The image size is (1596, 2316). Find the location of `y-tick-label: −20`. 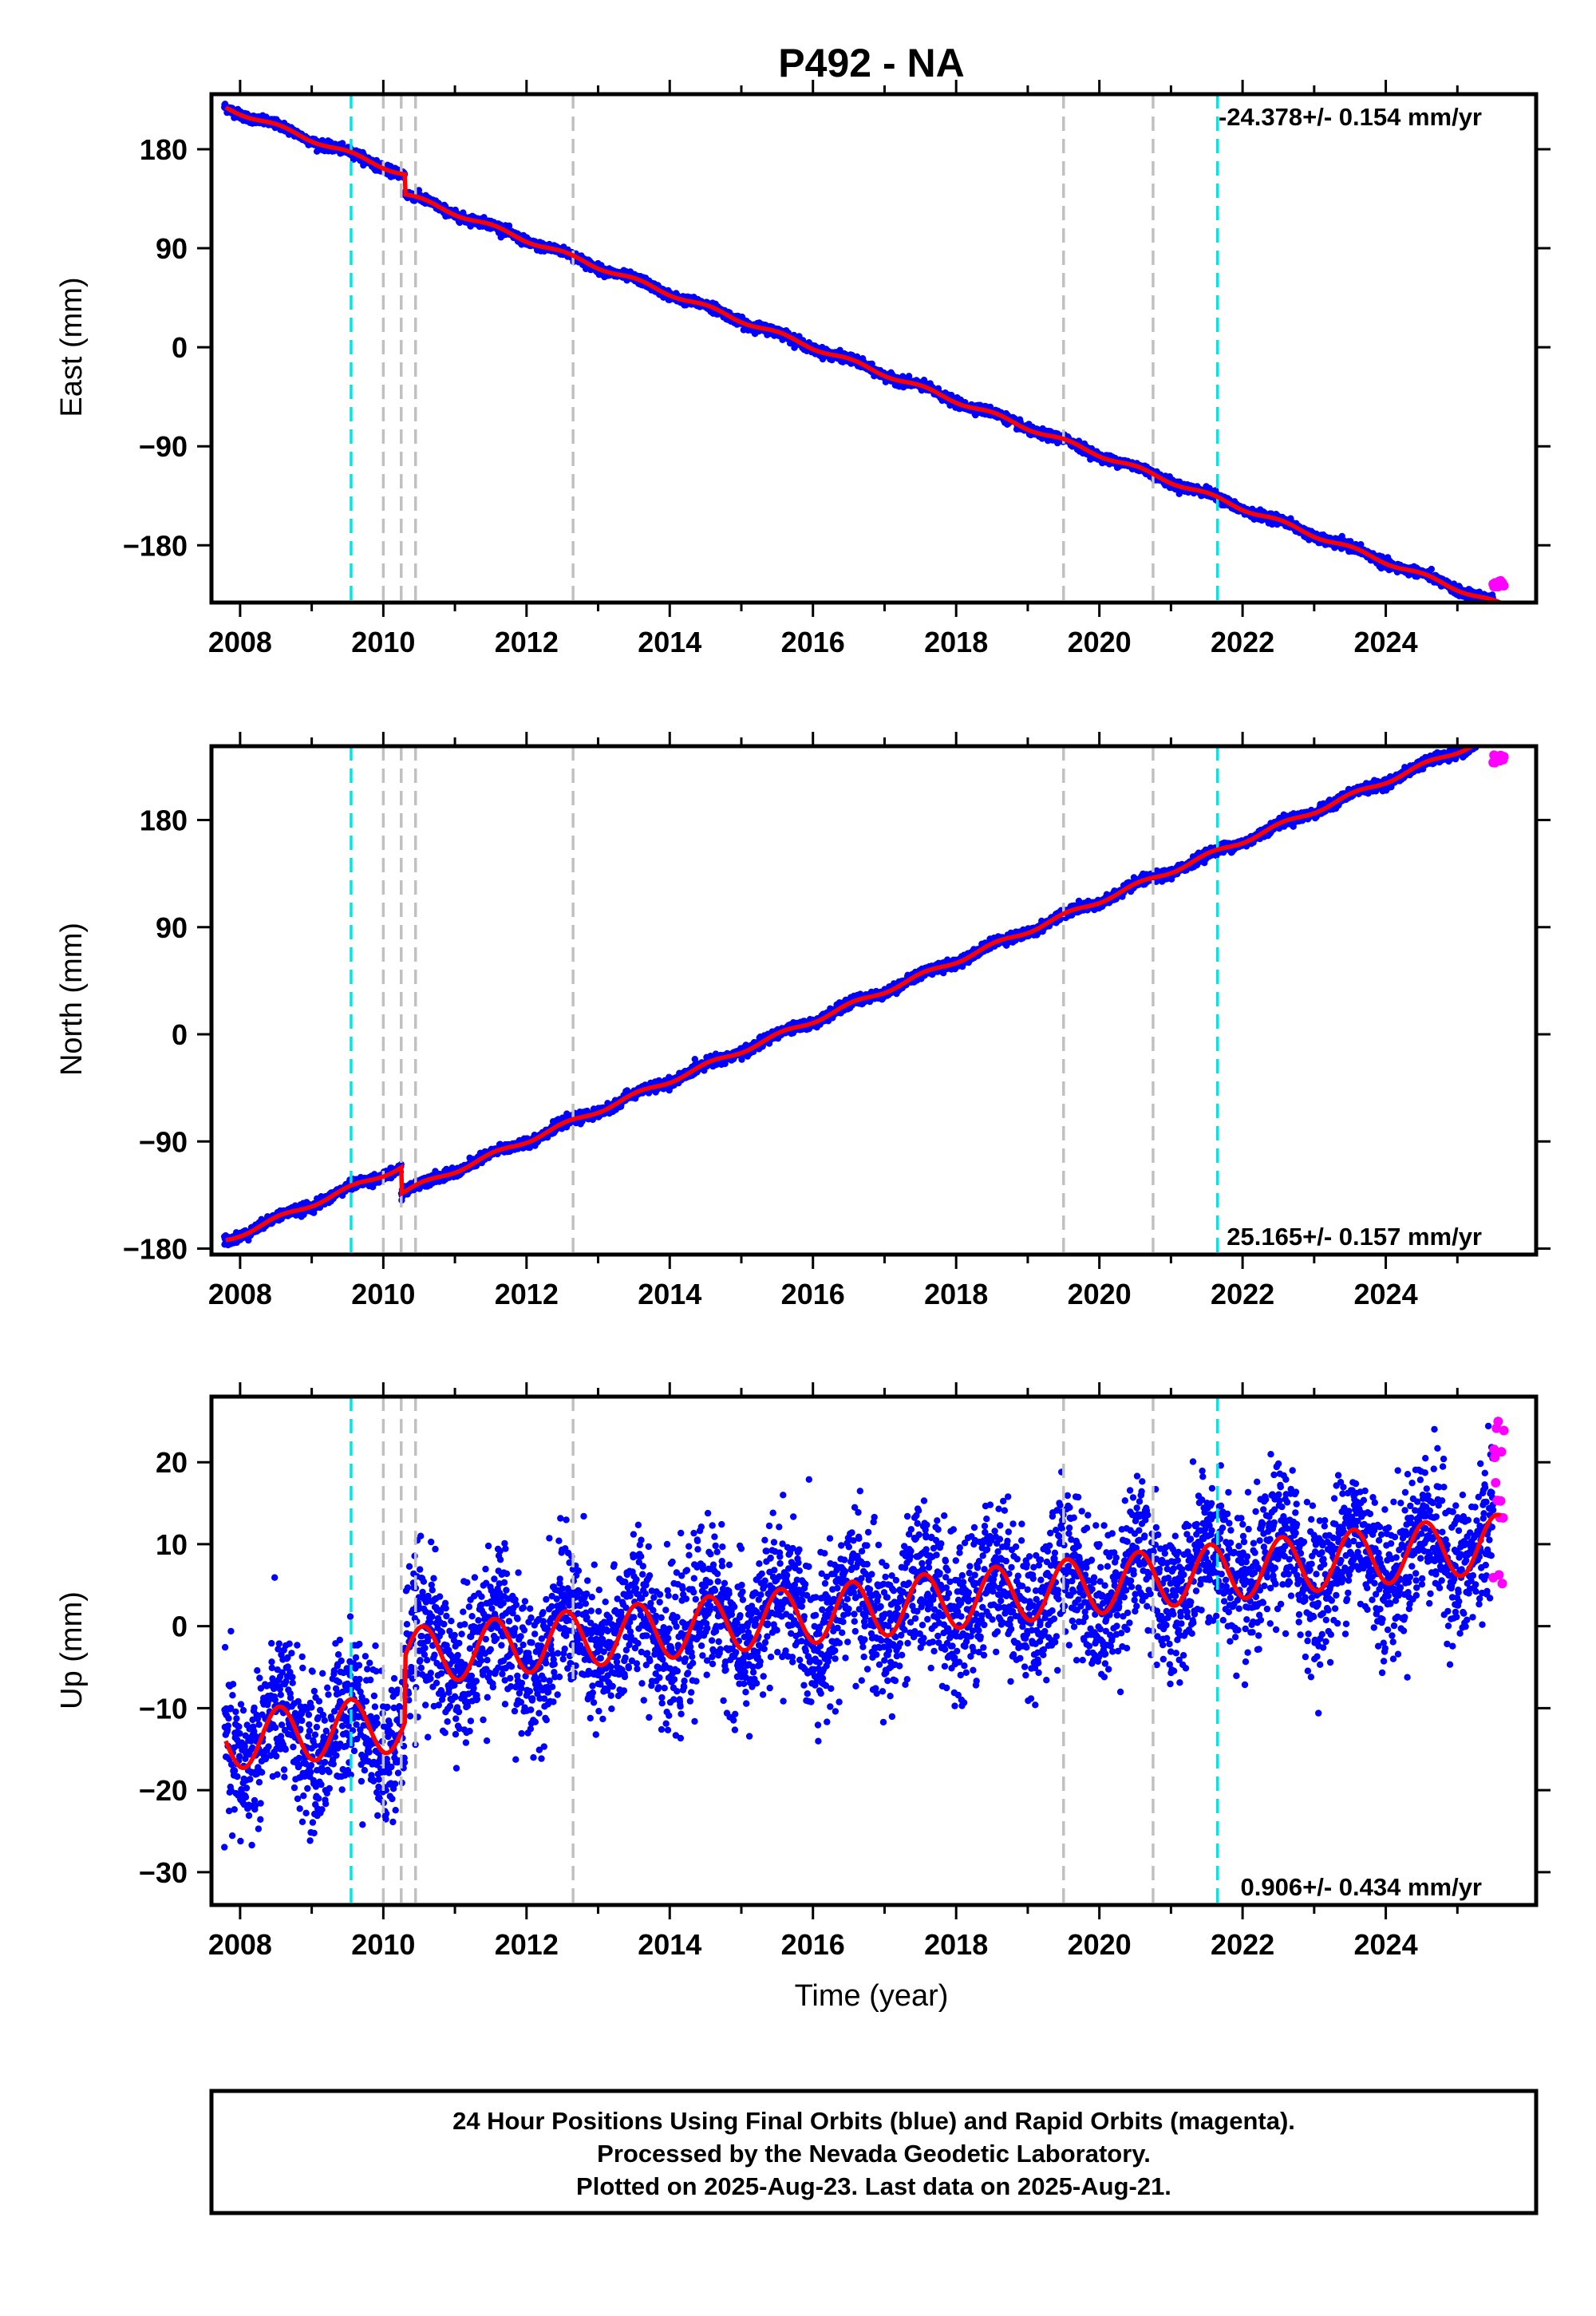

y-tick-label: −20 is located at coordinates (163, 1790).